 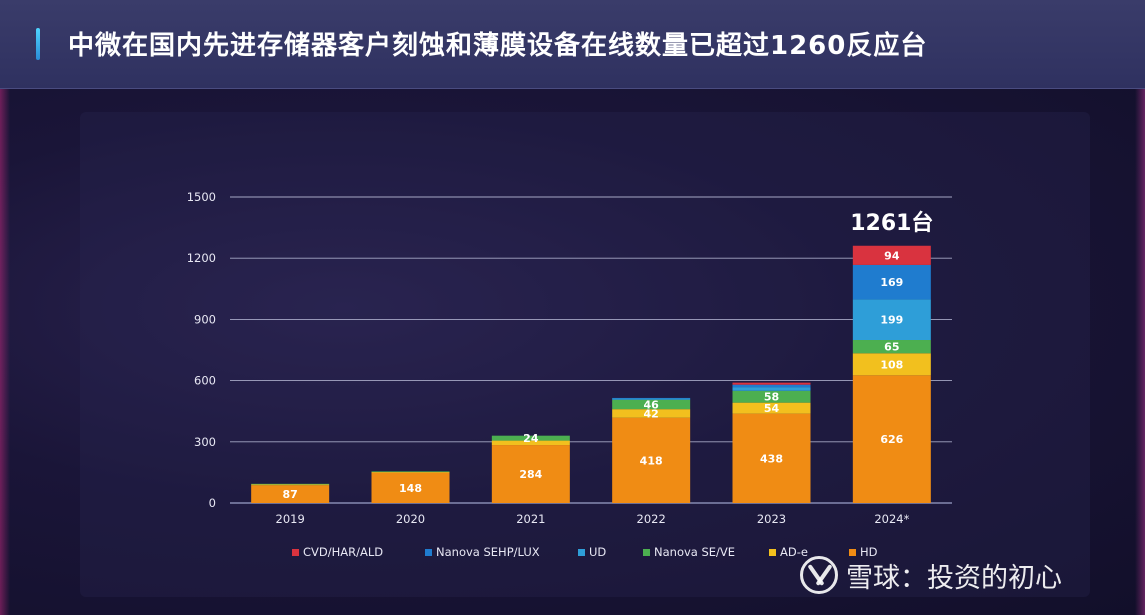 I want to click on data-label: 169, so click(x=891, y=282).